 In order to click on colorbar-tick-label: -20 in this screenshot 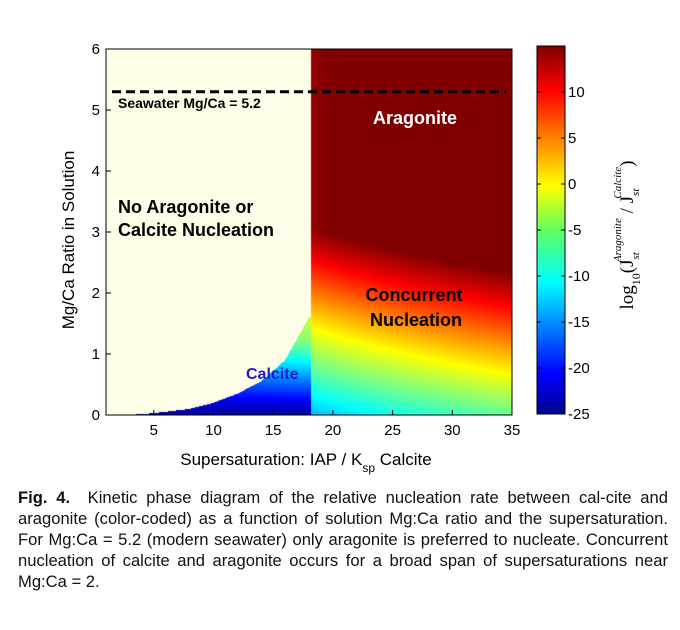, I will do `click(579, 368)`.